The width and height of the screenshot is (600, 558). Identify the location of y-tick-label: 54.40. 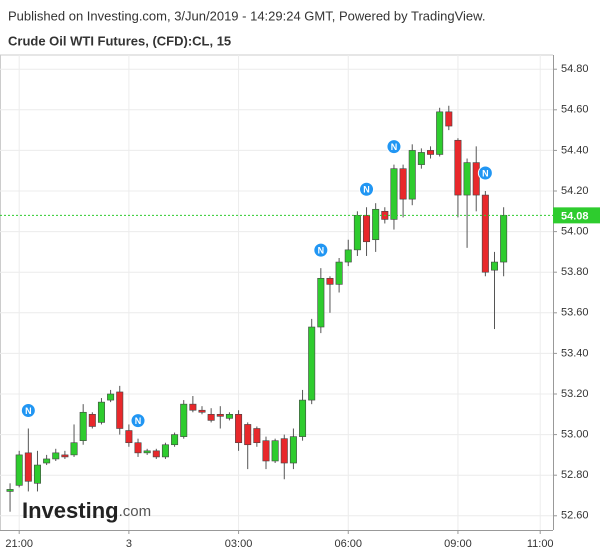
(575, 150).